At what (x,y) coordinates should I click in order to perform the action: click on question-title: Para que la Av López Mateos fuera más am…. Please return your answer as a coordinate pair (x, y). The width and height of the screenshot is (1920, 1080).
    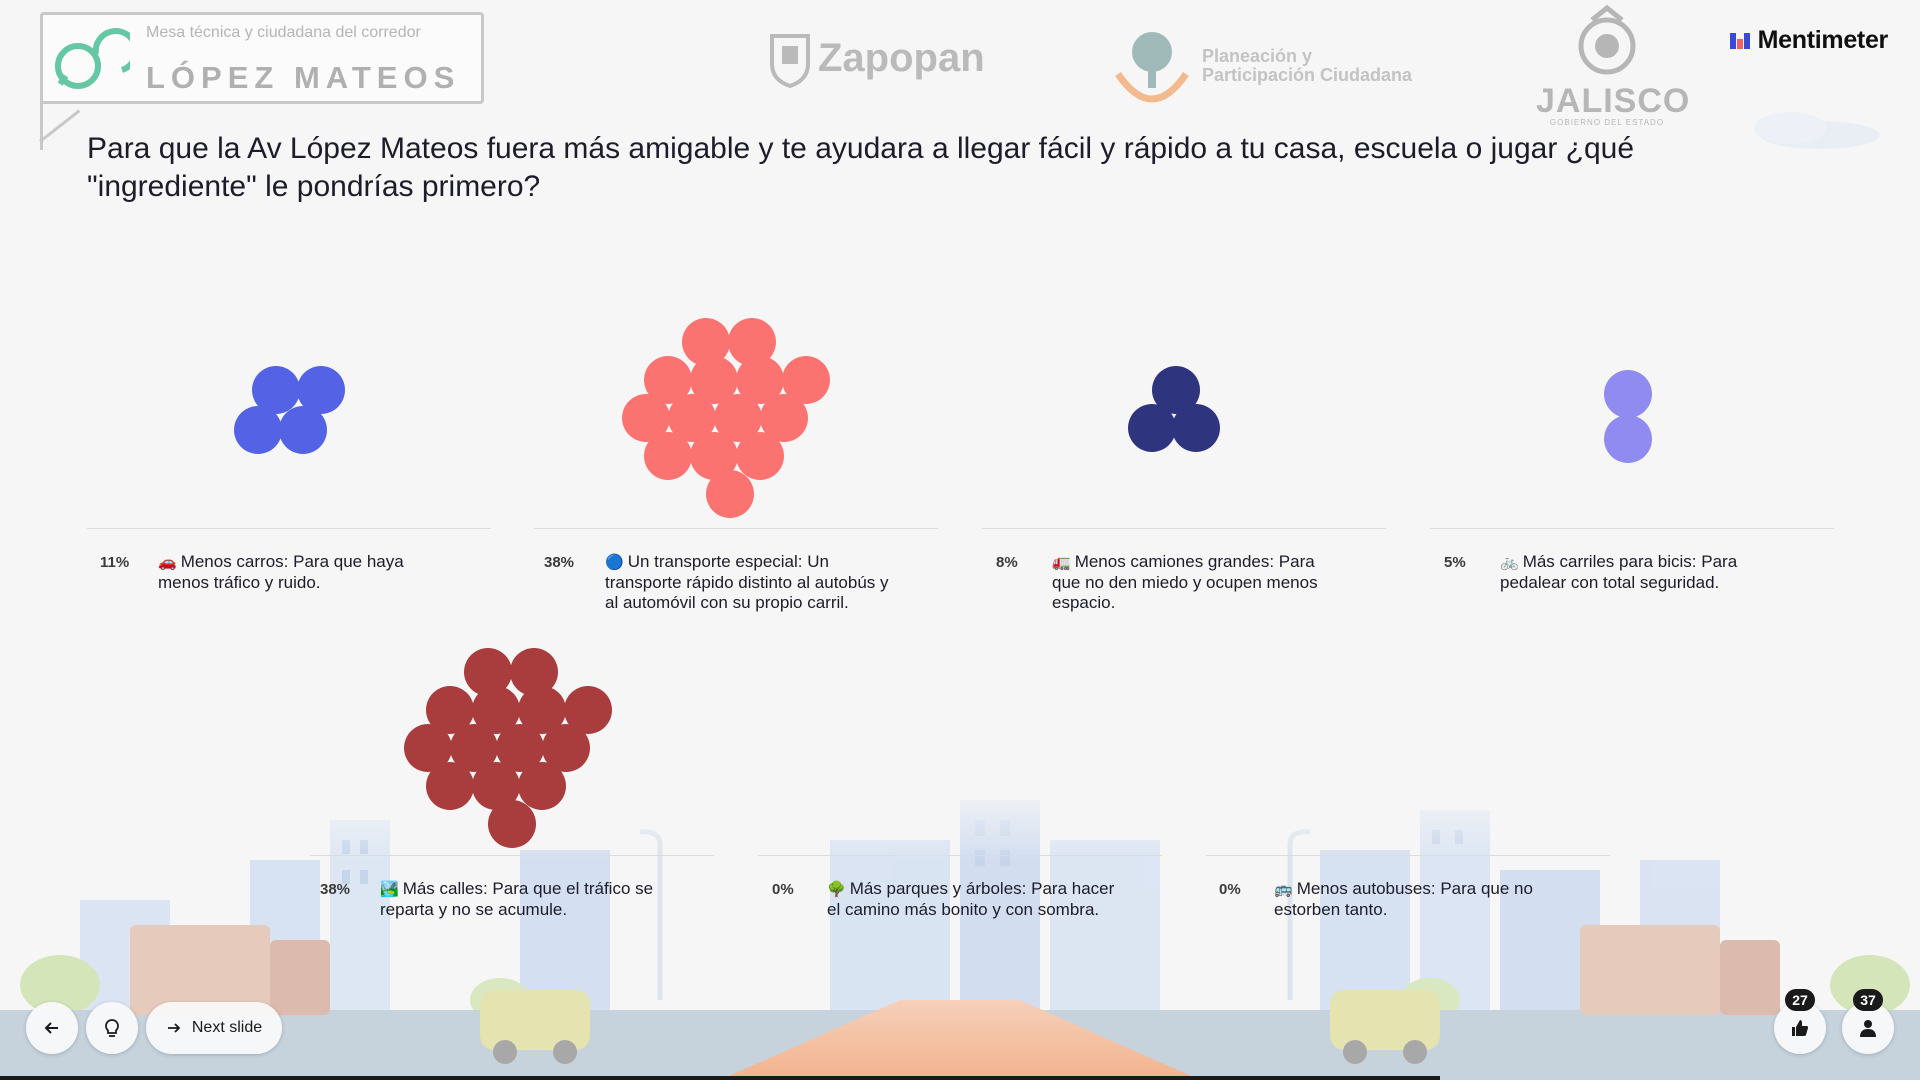
    Looking at the image, I should click on (861, 167).